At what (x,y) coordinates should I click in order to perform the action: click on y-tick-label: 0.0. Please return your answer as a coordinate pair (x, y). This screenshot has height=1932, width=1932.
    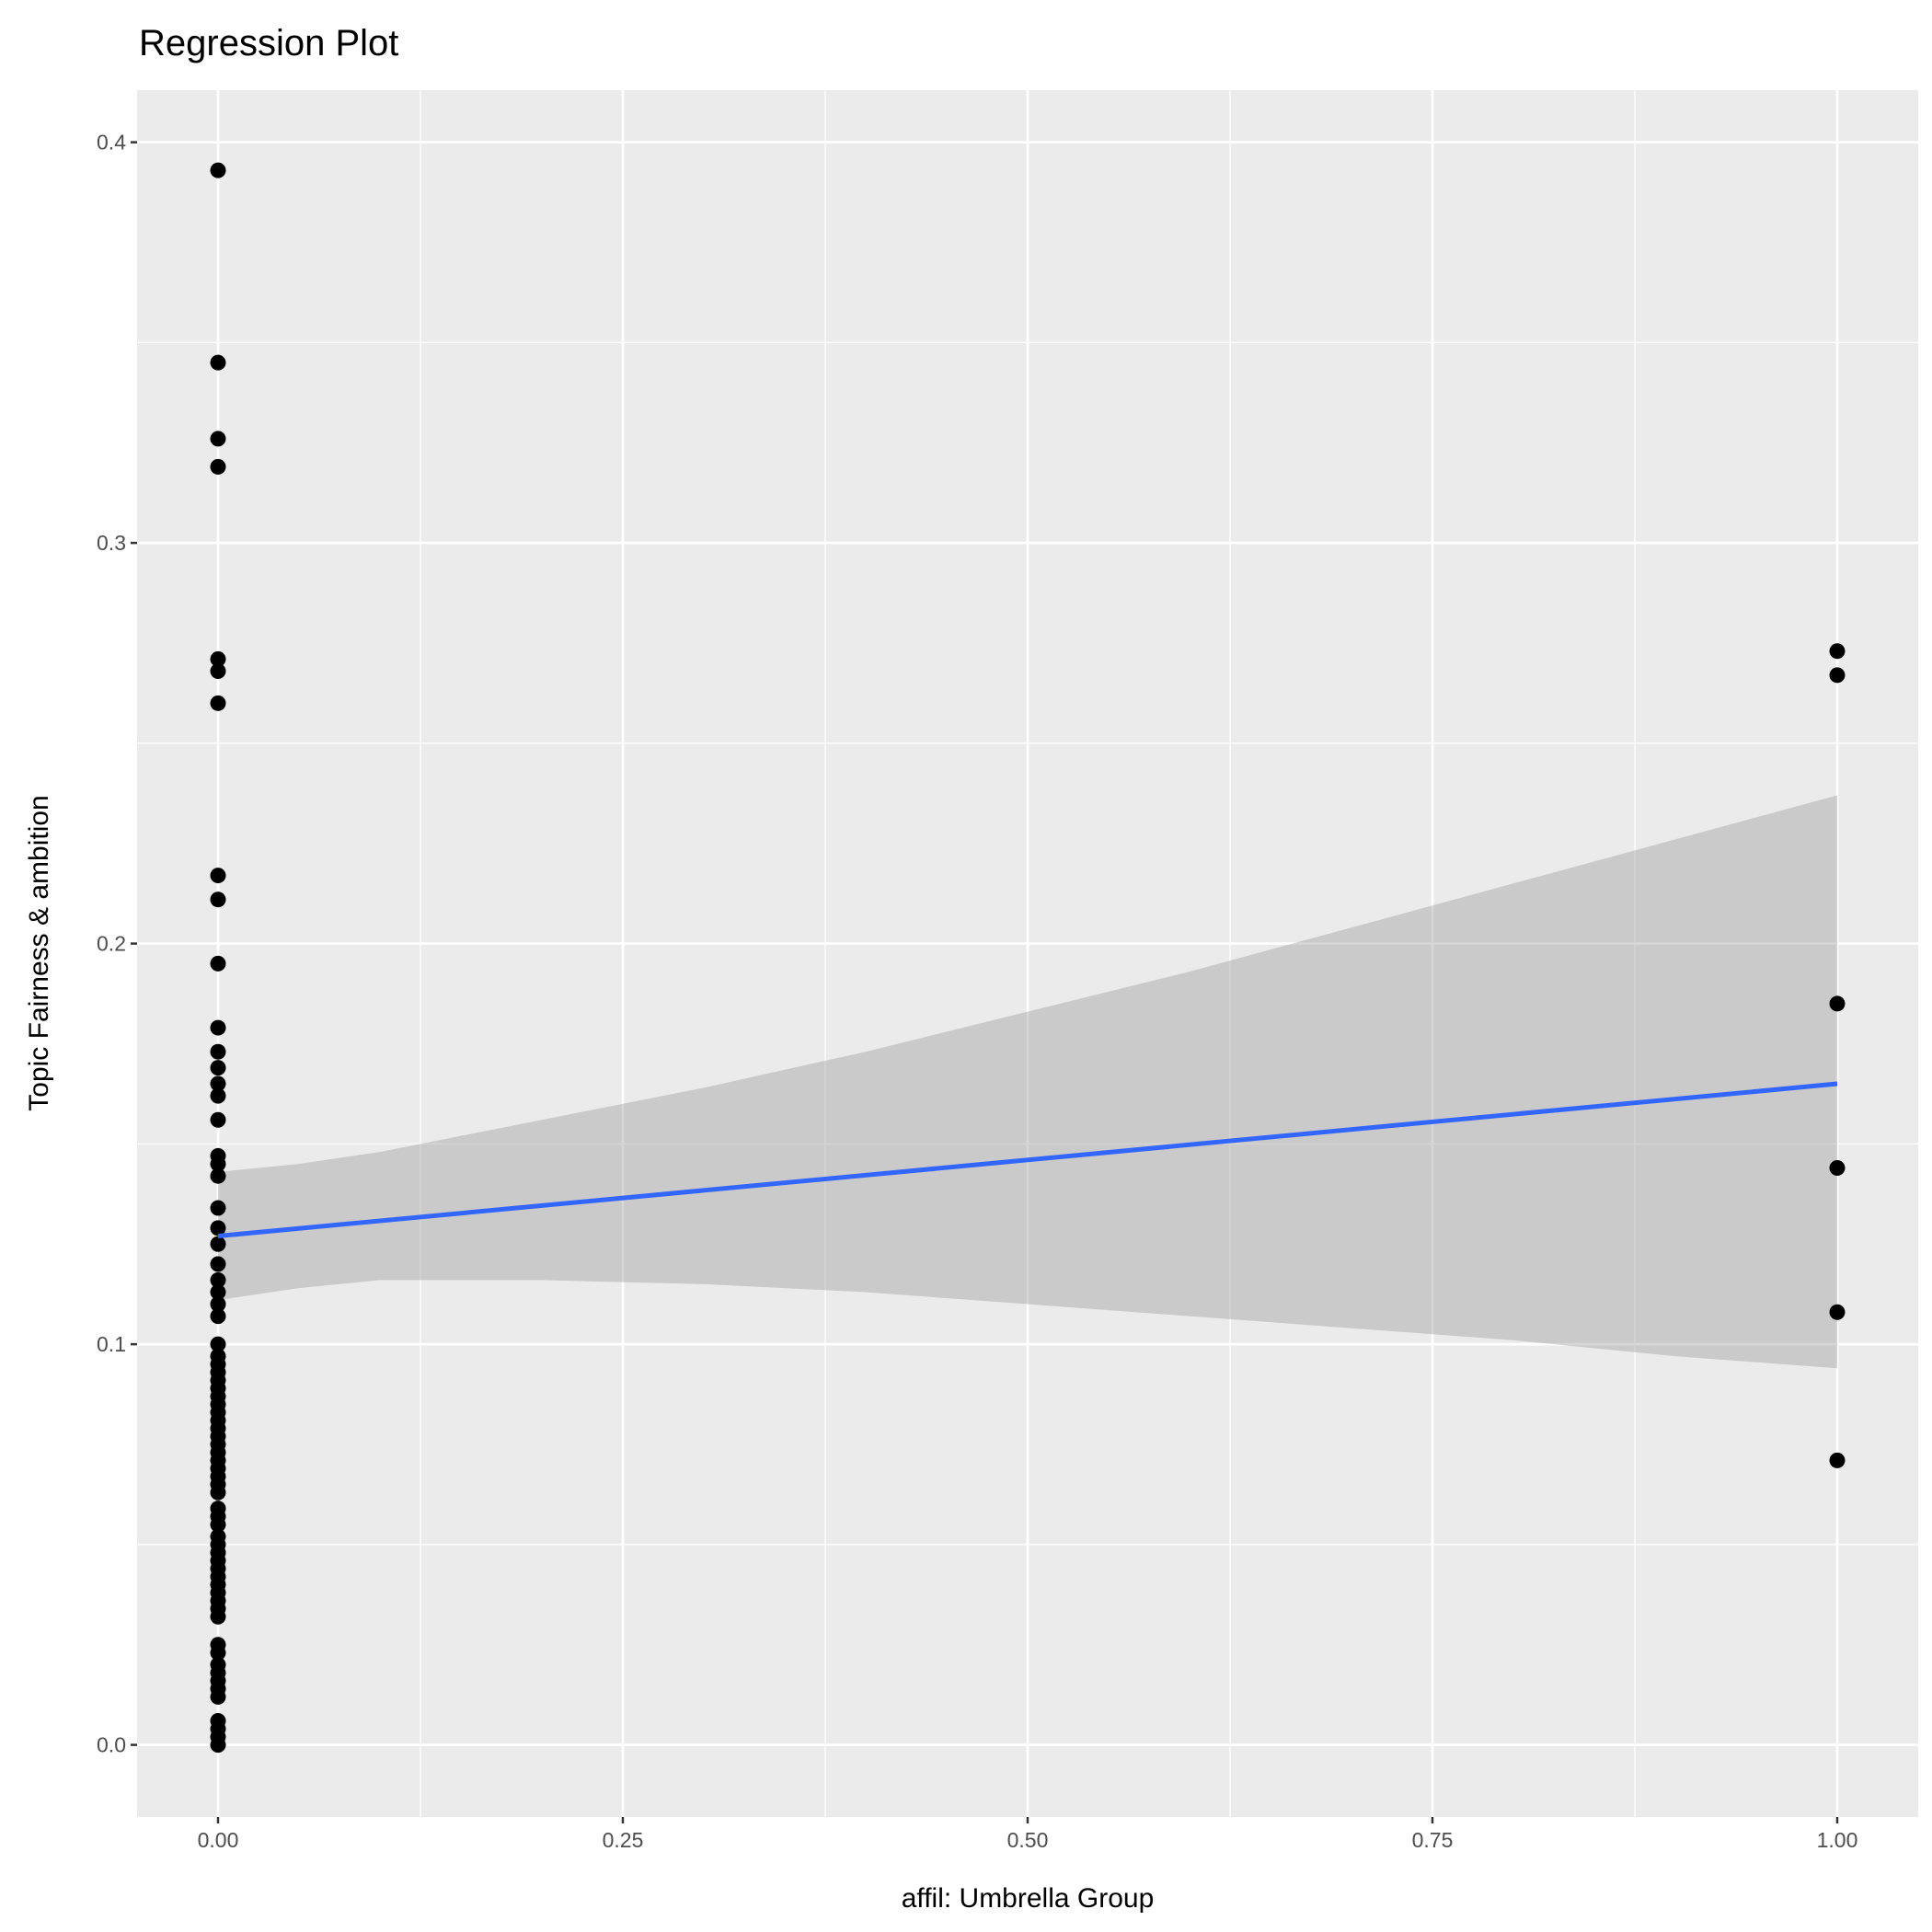
    Looking at the image, I should click on (111, 1745).